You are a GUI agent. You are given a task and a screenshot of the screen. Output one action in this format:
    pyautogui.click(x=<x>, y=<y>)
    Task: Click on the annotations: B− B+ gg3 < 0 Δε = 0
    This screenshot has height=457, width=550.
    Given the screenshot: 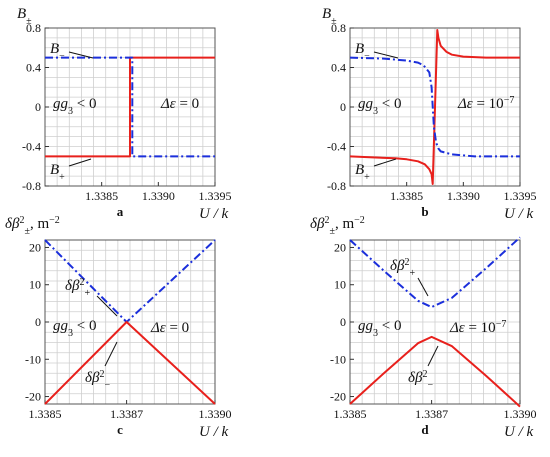 What is the action you would take?
    pyautogui.click(x=124, y=112)
    